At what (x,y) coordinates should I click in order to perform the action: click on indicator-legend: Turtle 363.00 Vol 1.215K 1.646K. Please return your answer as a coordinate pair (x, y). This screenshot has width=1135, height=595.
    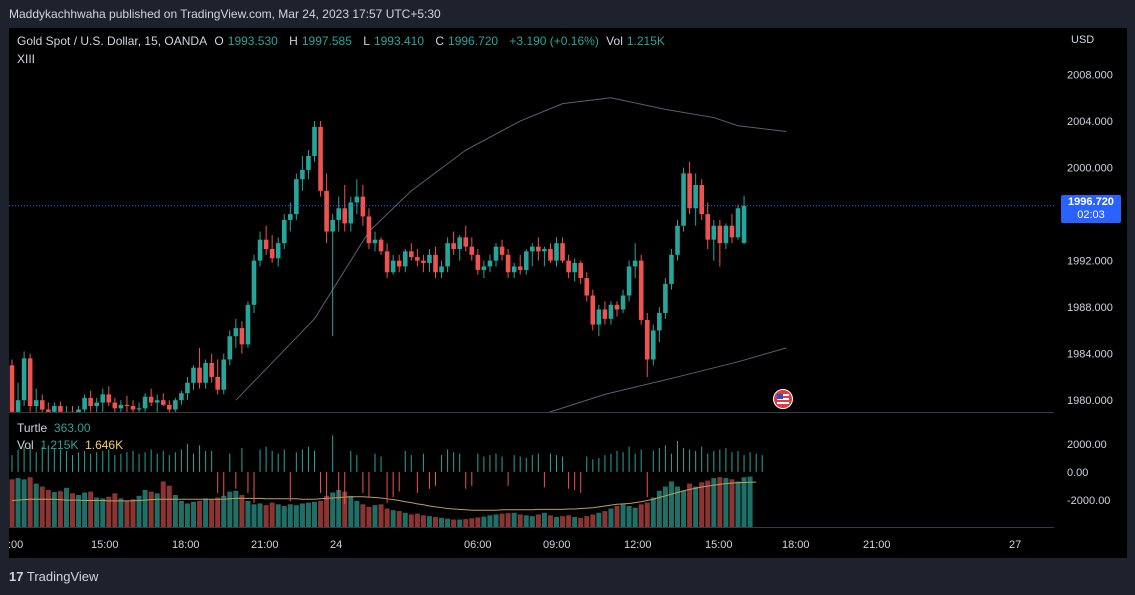
    Looking at the image, I should click on (70, 437).